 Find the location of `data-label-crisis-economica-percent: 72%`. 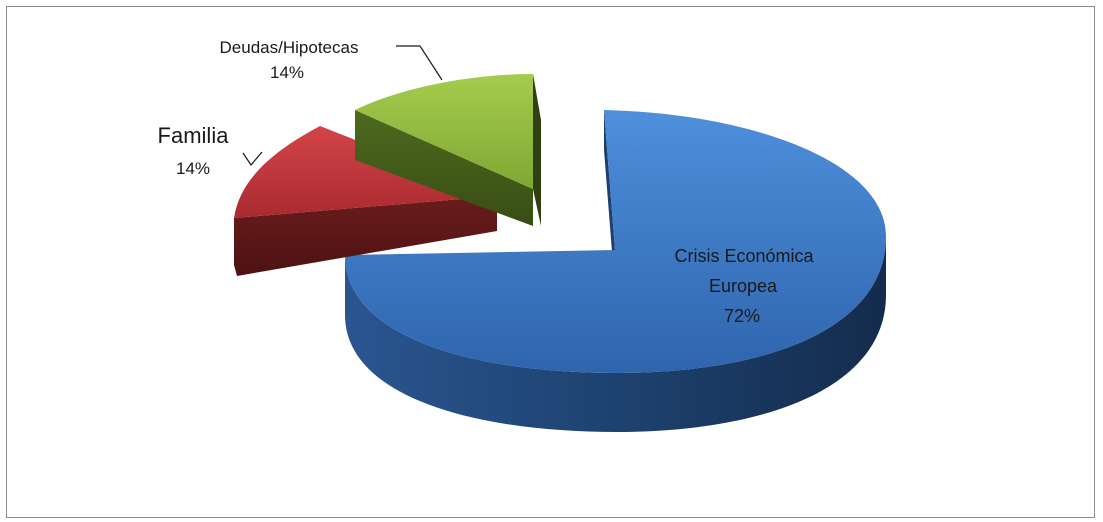

data-label-crisis-economica-percent: 72% is located at coordinates (742, 316).